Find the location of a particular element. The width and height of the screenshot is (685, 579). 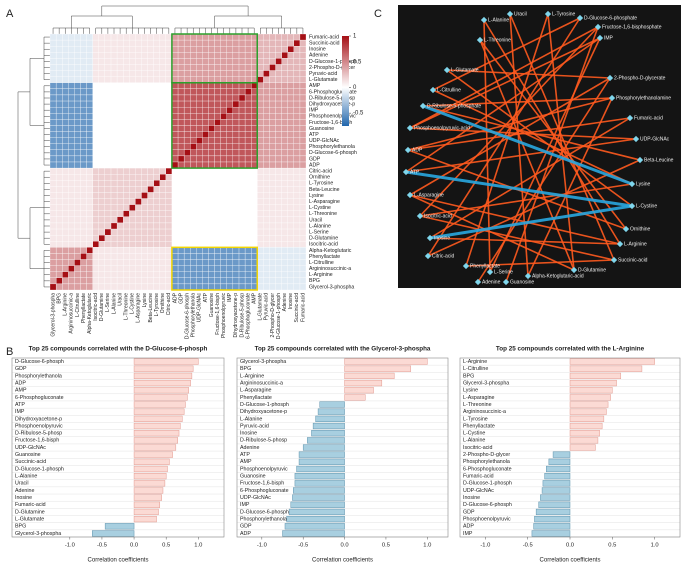

node-label: L-Alanine is located at coordinates (498, 20).